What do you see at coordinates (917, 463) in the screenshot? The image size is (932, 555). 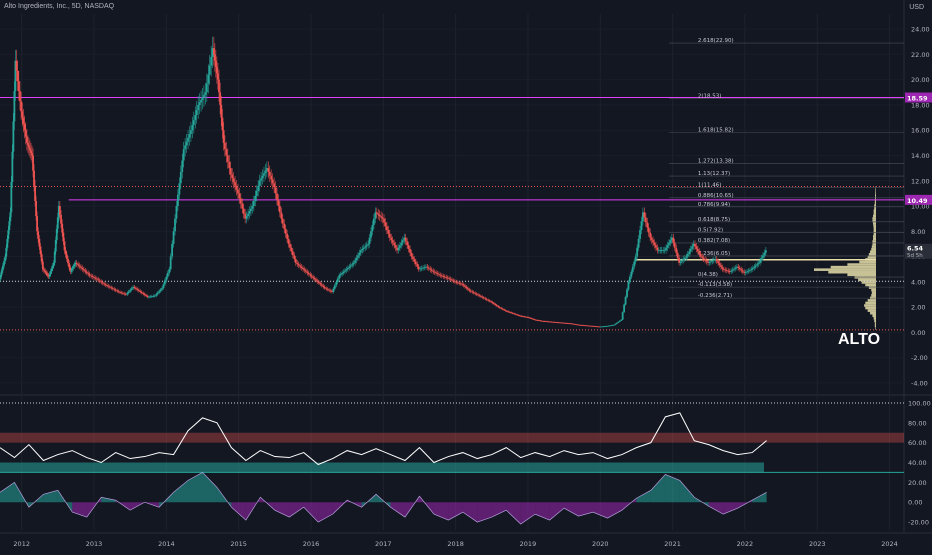 I see `osc-y-tick-label: 40.00` at bounding box center [917, 463].